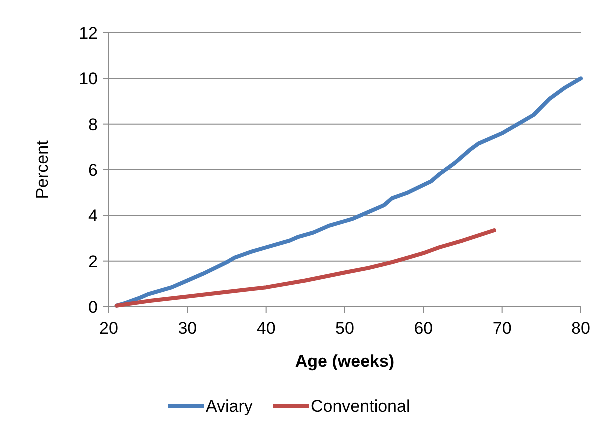 The image size is (603, 422). I want to click on x-tick-label: 60, so click(424, 328).